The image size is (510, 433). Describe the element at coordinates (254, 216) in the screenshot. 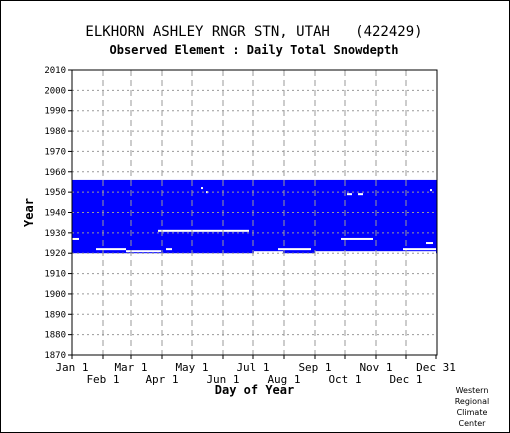

I see `observed-data-block` at that location.